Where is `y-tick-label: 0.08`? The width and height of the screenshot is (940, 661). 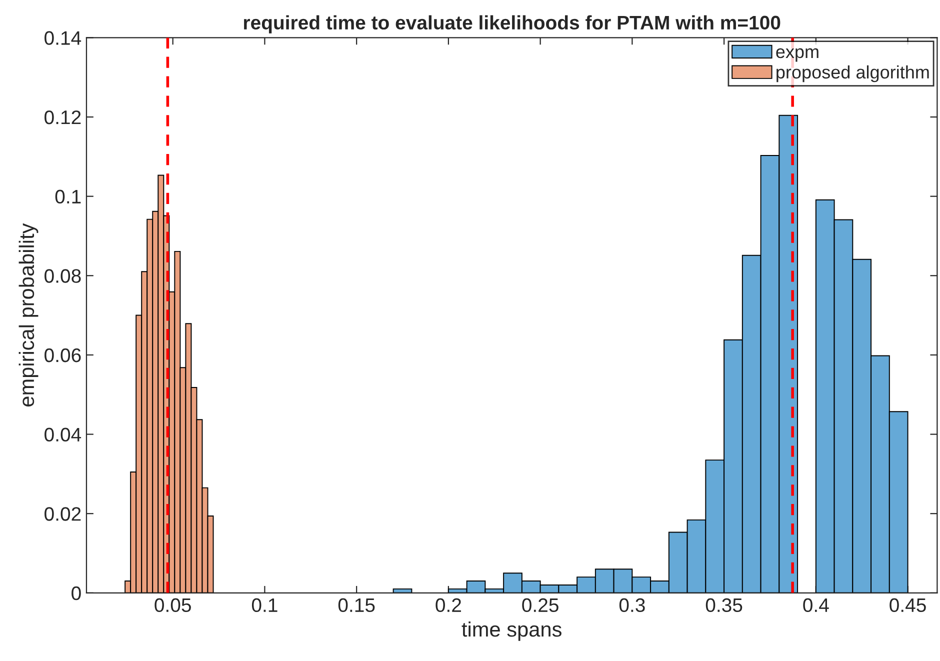
y-tick-label: 0.08 is located at coordinates (62, 276).